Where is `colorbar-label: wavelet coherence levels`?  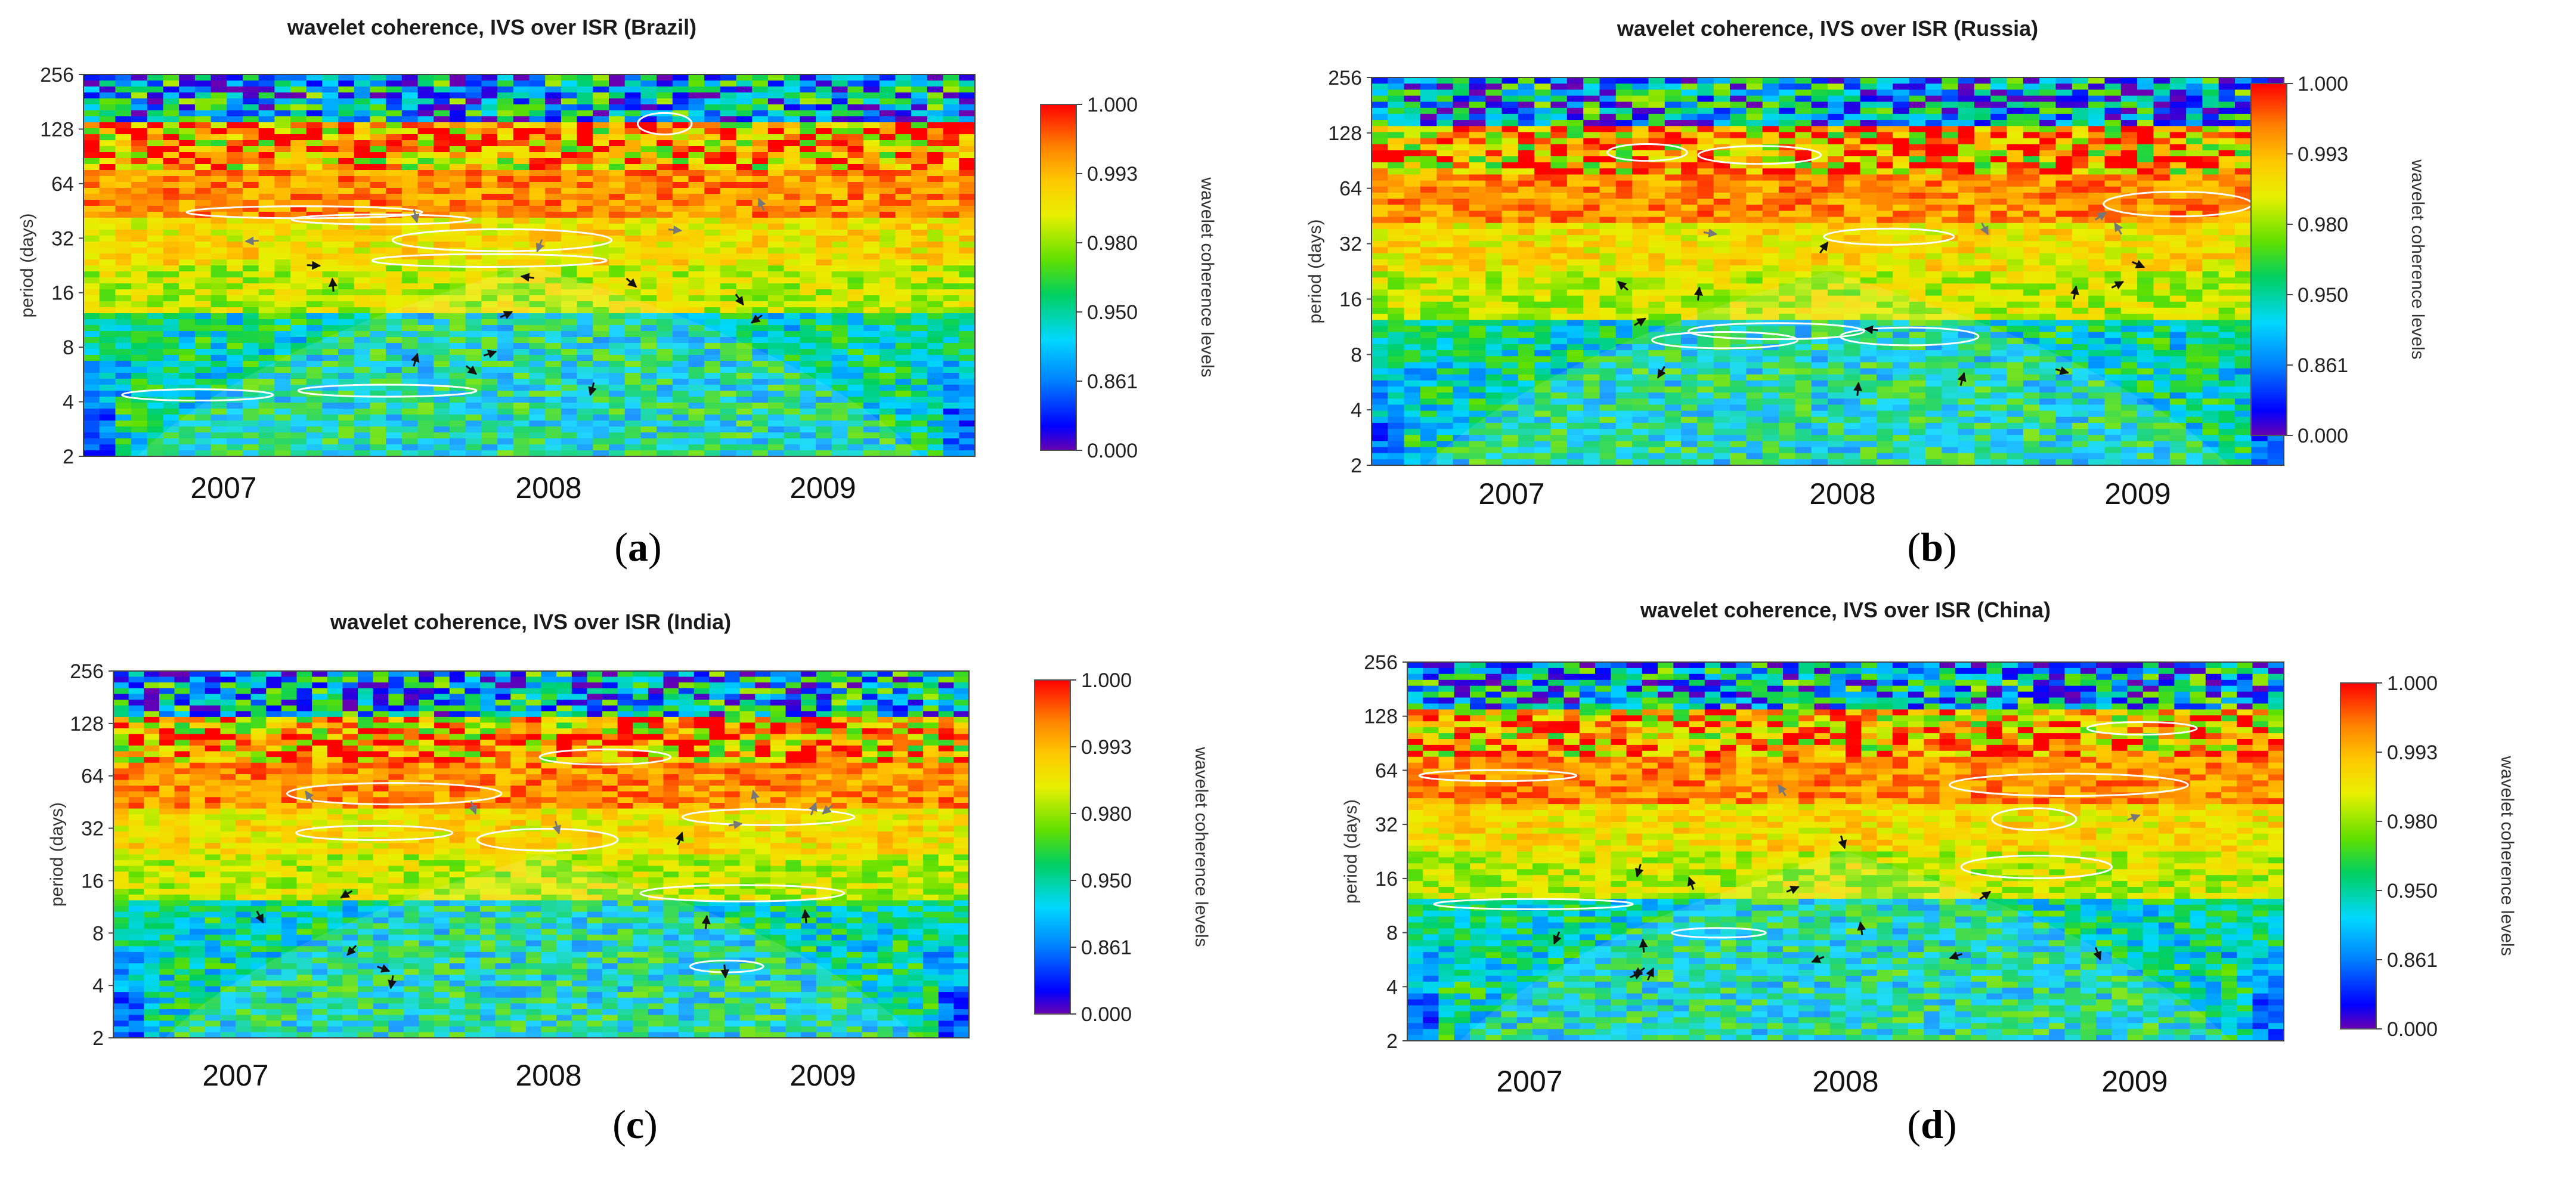 colorbar-label: wavelet coherence levels is located at coordinates (1207, 277).